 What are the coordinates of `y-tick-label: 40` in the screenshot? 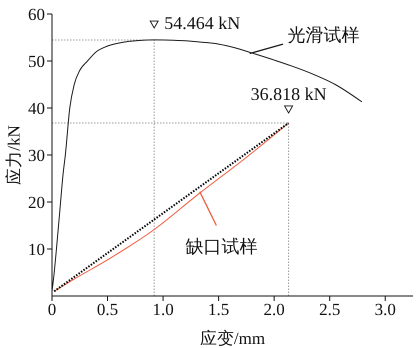 It's located at (36, 108).